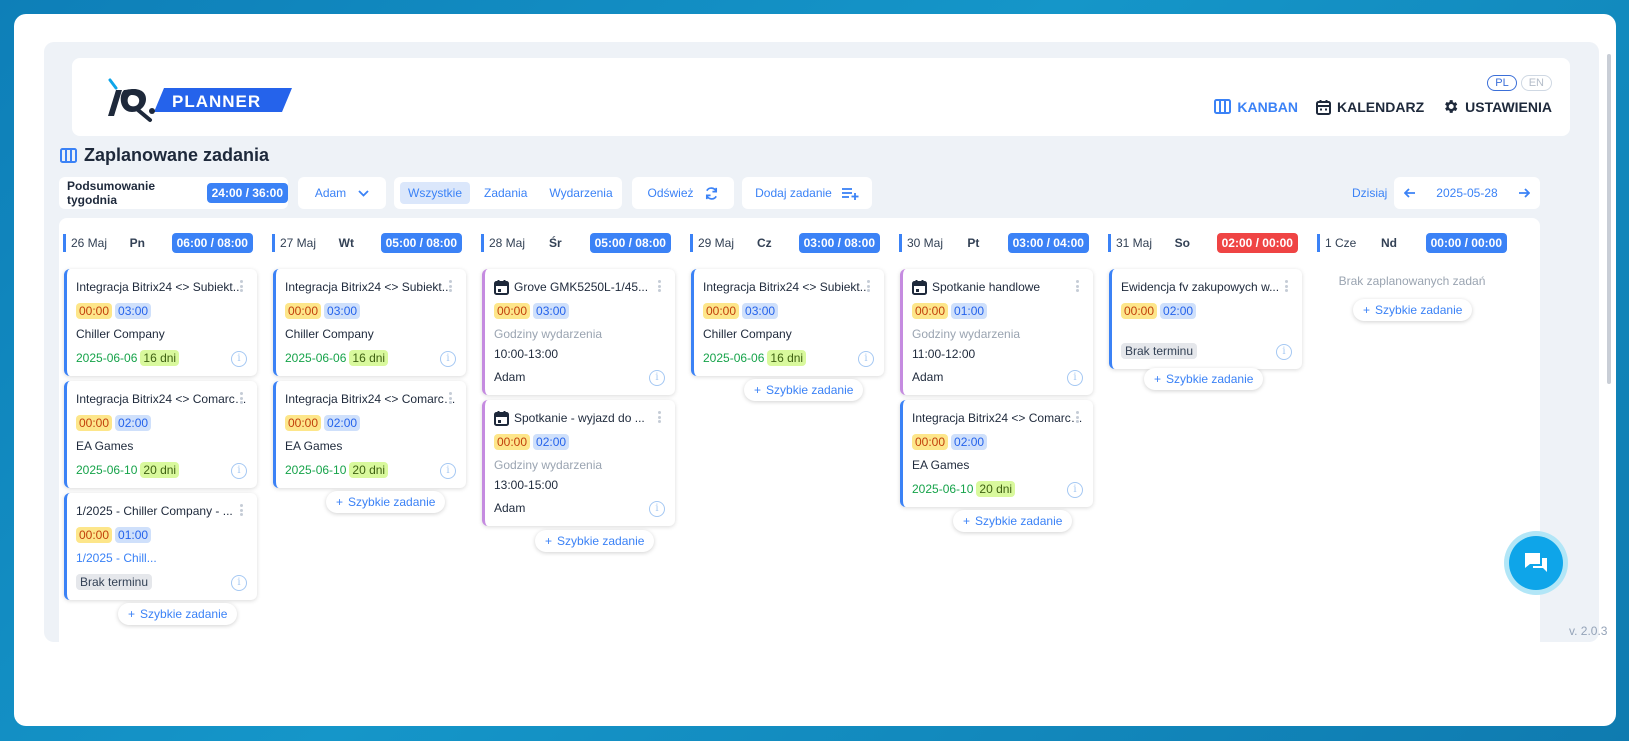 The image size is (1629, 741). I want to click on filter-all: Wszystkie, so click(435, 193).